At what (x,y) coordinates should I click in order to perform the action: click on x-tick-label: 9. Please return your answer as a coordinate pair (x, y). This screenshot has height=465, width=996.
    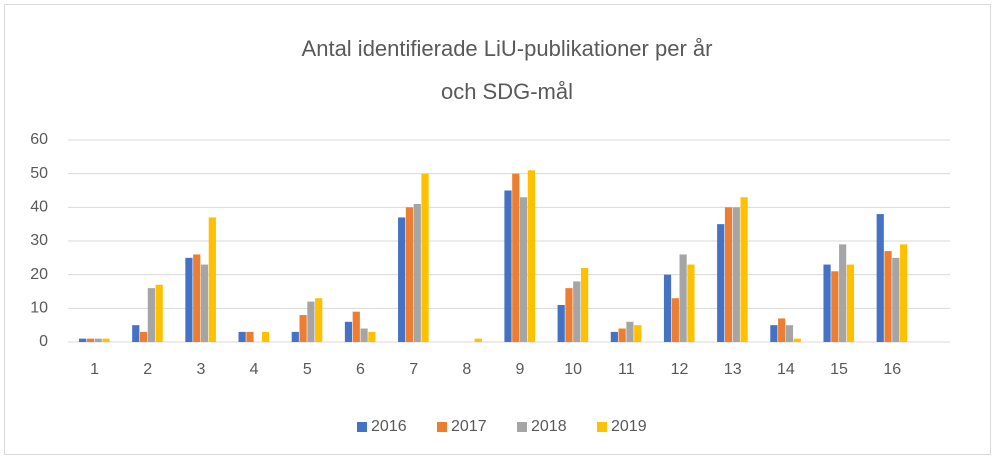
    Looking at the image, I should click on (520, 369).